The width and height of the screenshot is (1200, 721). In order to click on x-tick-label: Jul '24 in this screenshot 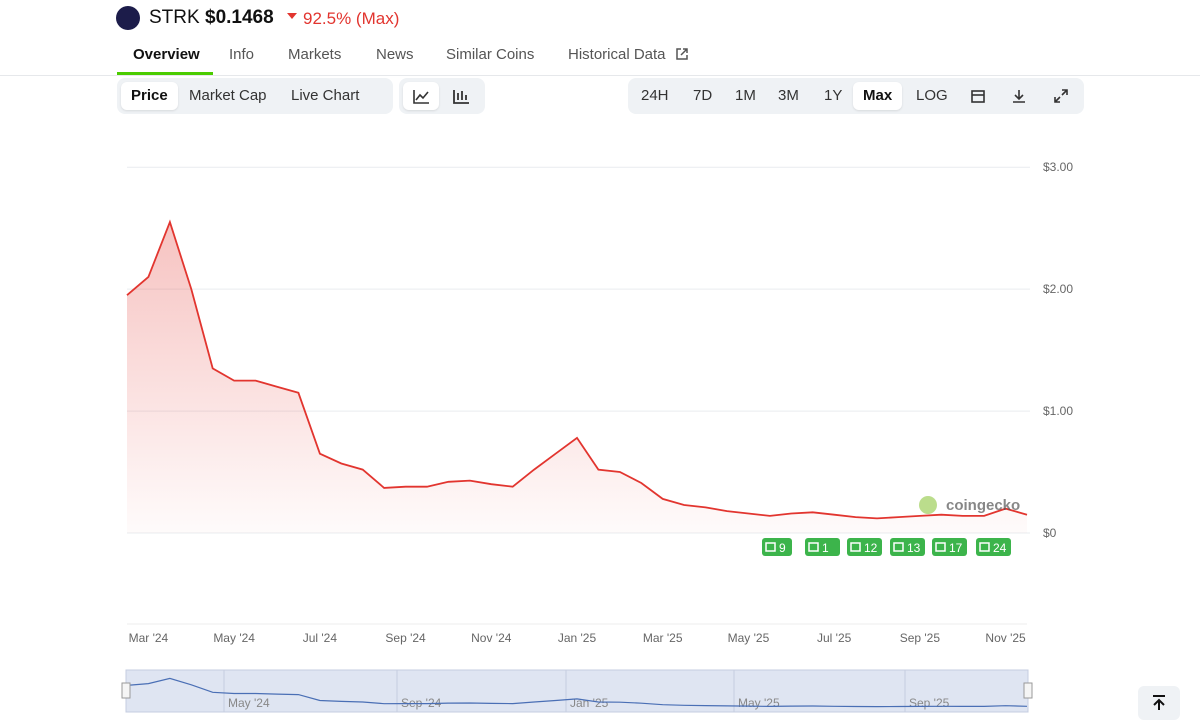, I will do `click(320, 638)`.